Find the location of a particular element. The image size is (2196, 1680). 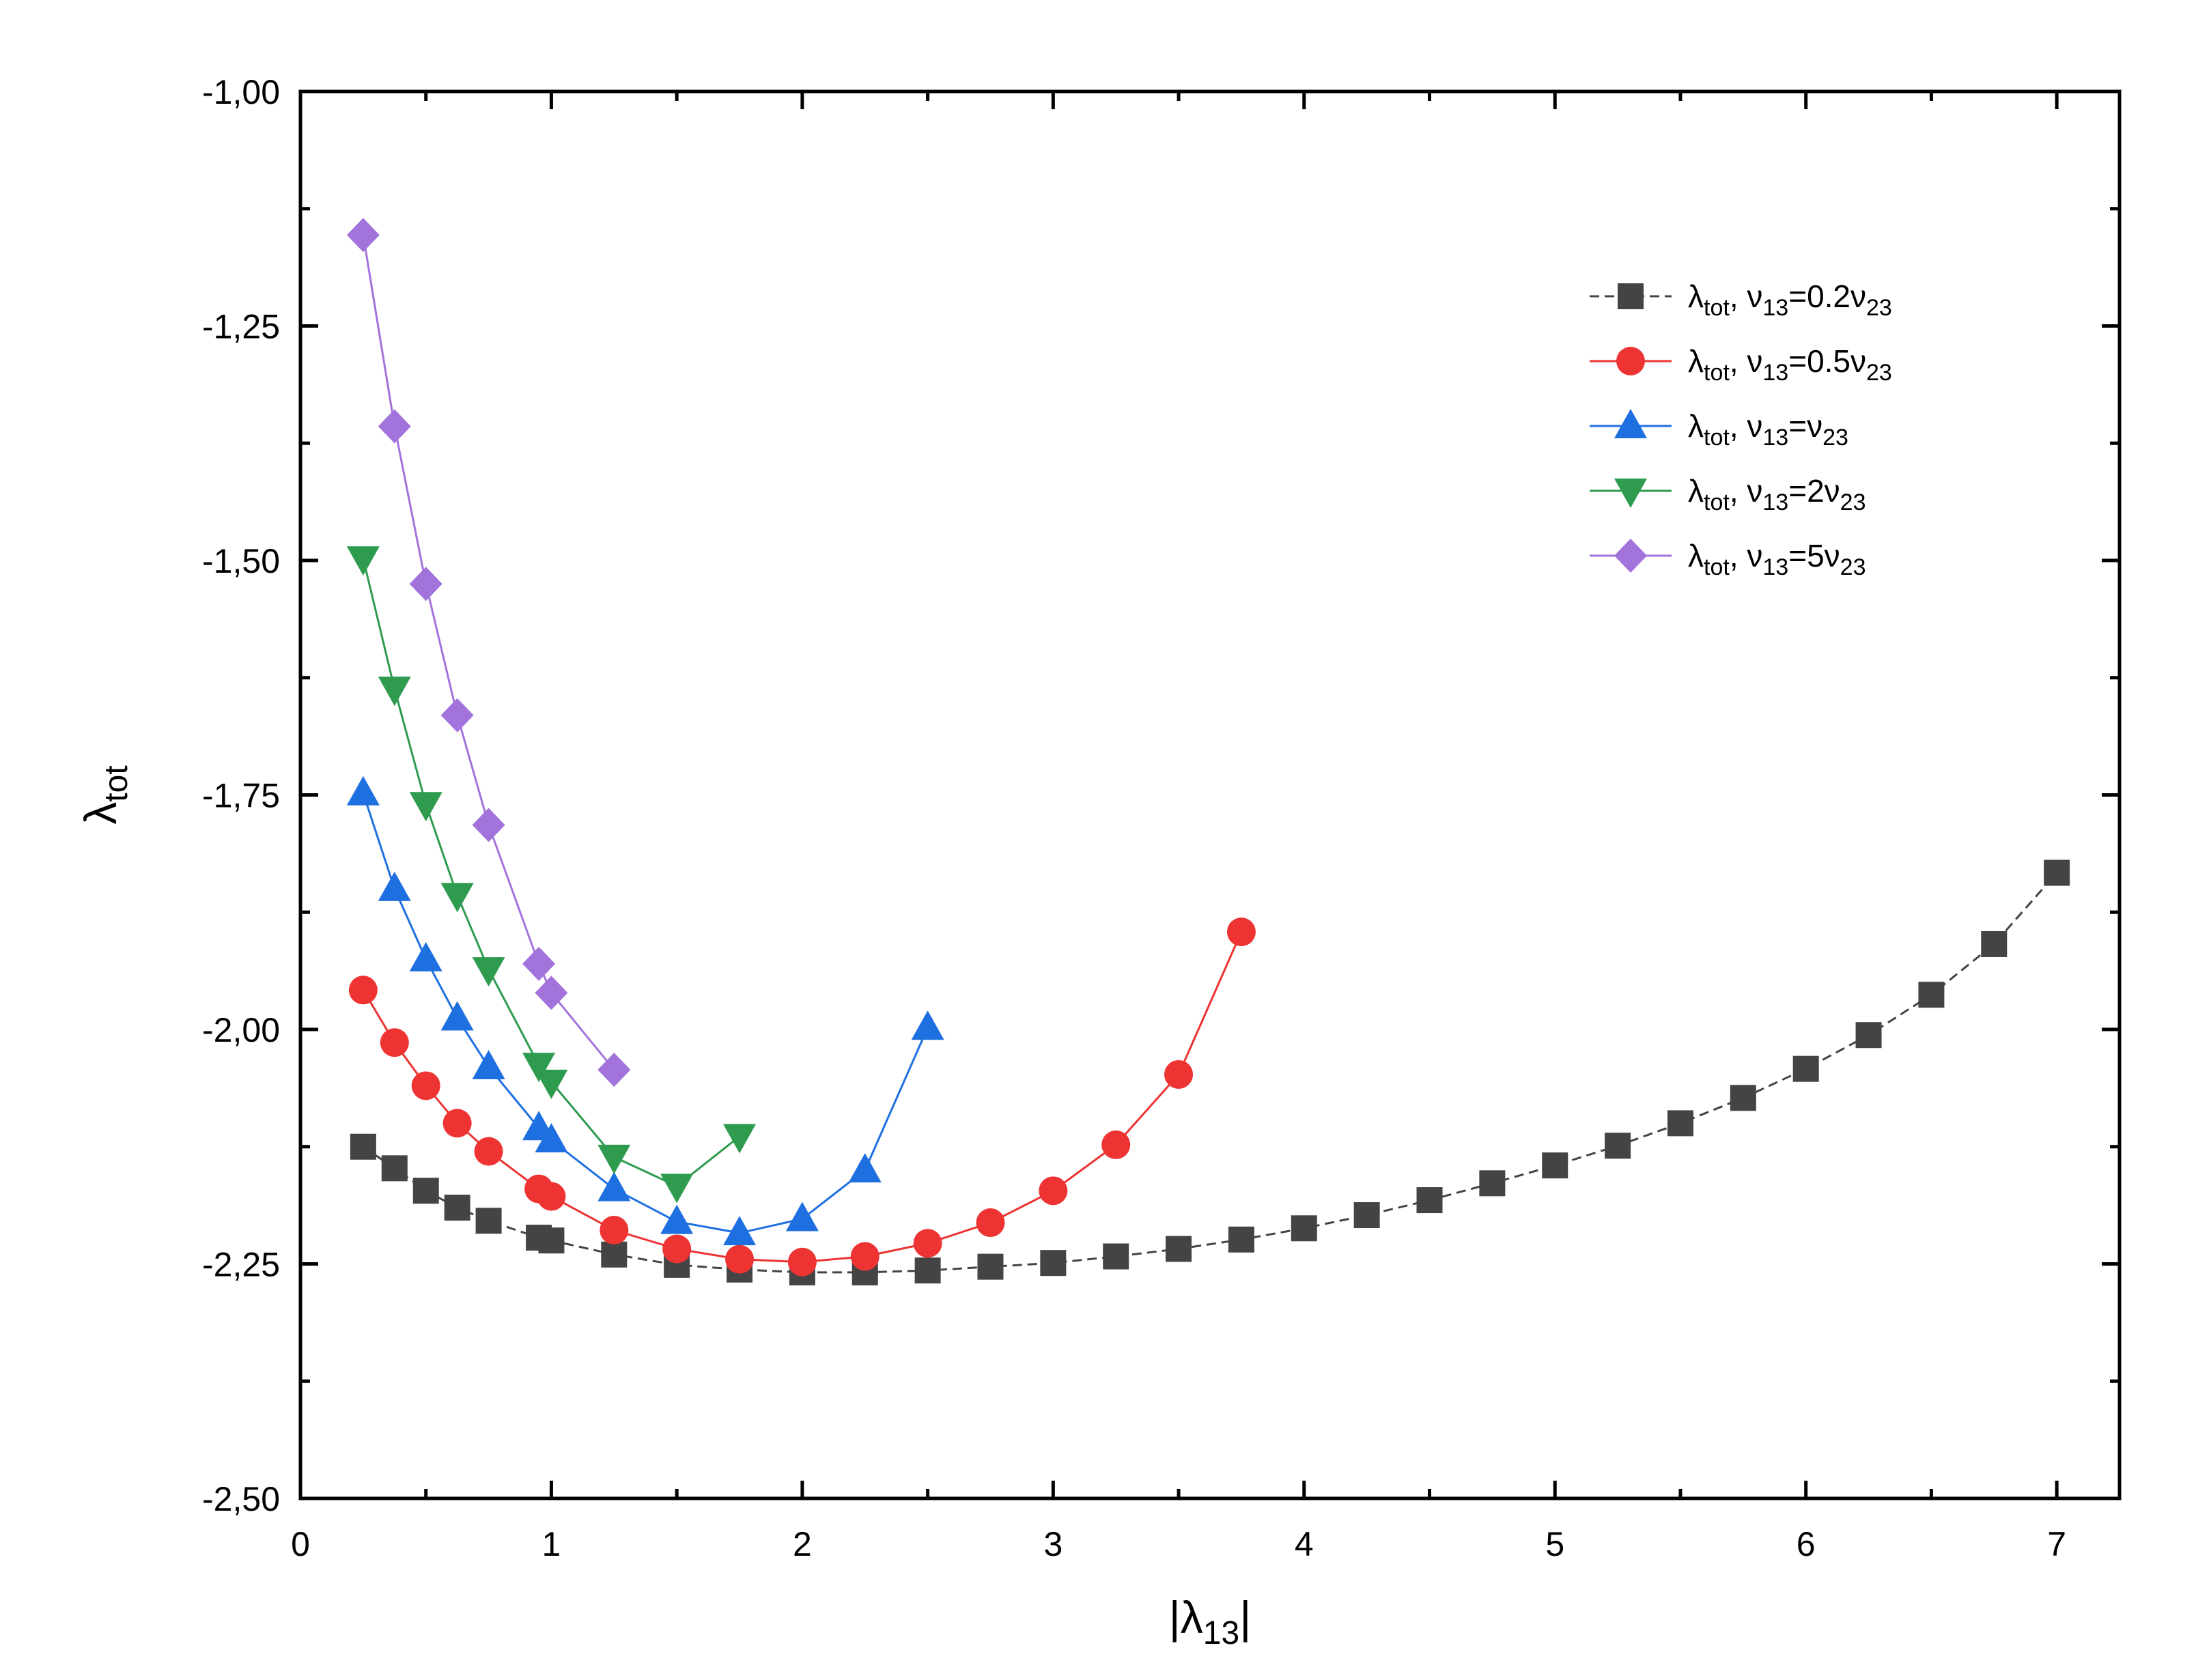

y-axis-title-sub: tot is located at coordinates (117, 783).